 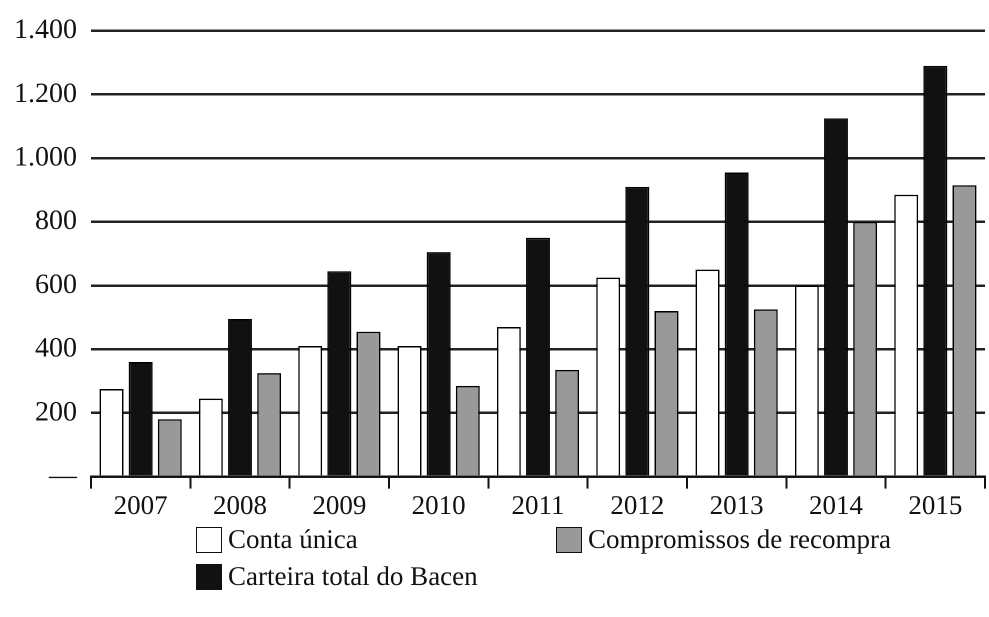 What do you see at coordinates (240, 505) in the screenshot?
I see `x-tick-label: 2008` at bounding box center [240, 505].